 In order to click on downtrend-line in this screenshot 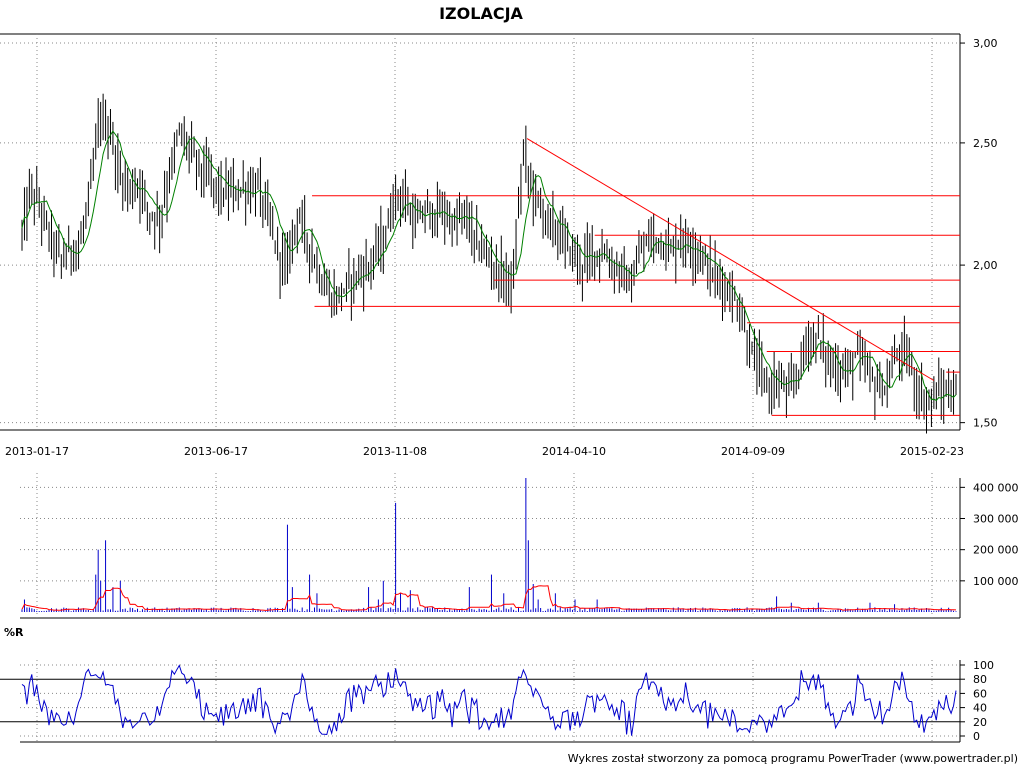, I will do `click(730, 259)`.